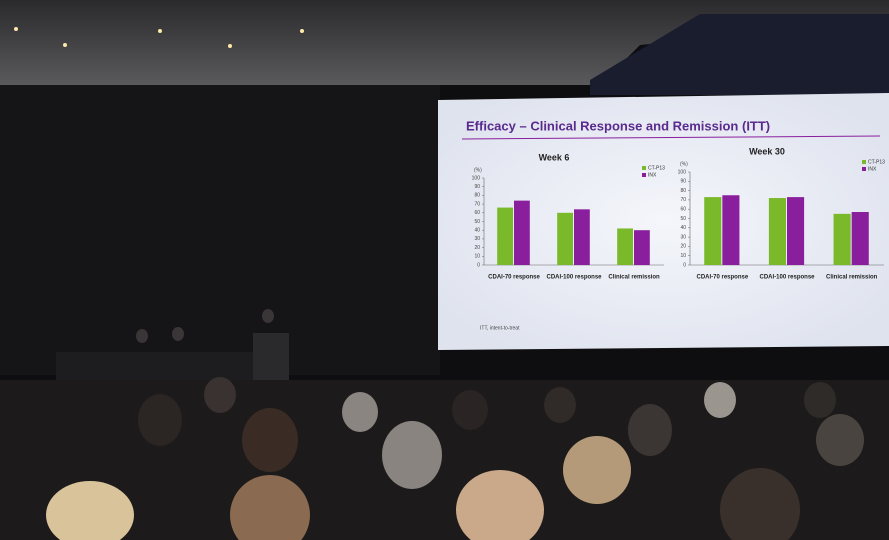 The width and height of the screenshot is (889, 540). I want to click on panelists, so click(205, 326).